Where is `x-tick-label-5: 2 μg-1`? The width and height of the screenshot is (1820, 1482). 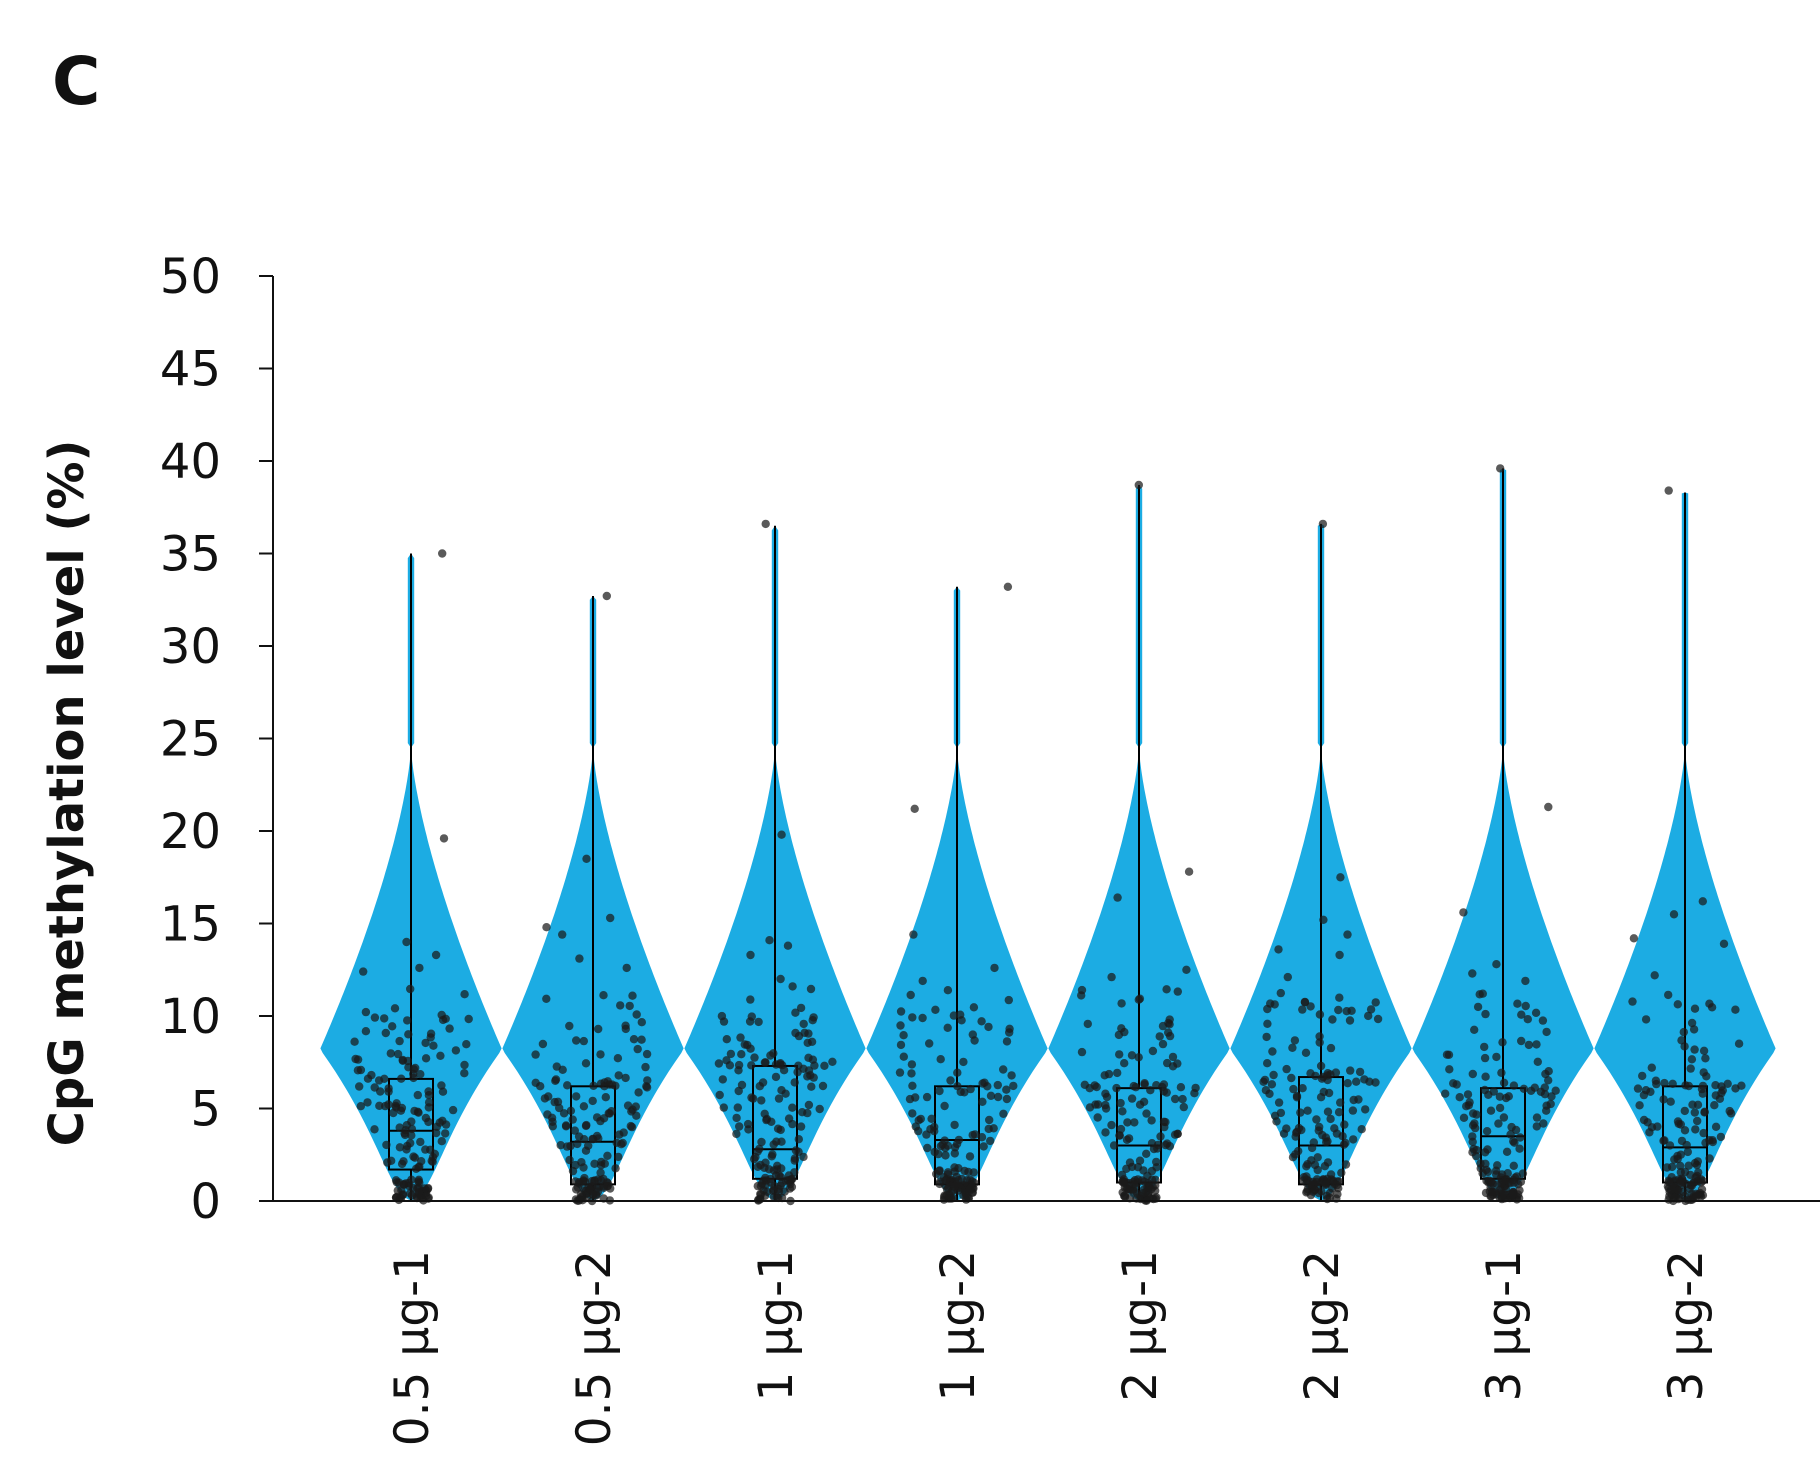 x-tick-label-5: 2 μg-1 is located at coordinates (1140, 1325).